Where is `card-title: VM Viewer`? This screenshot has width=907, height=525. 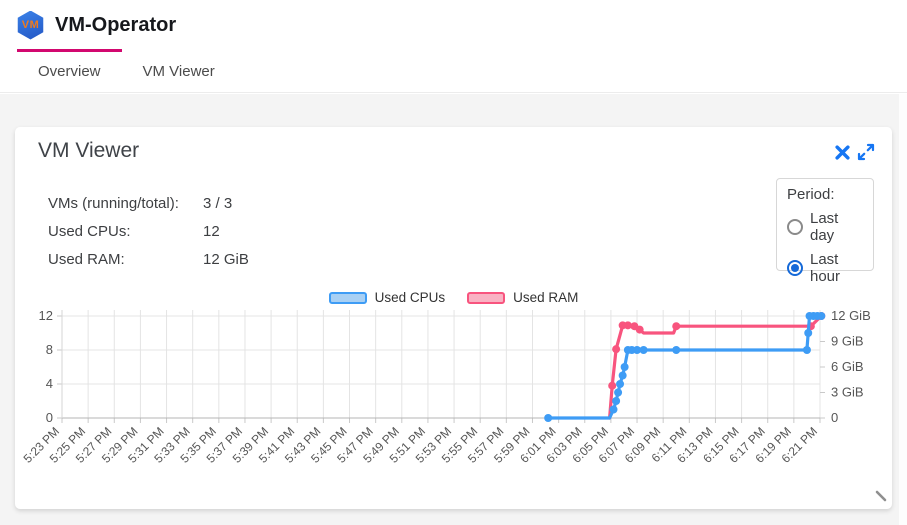
card-title: VM Viewer is located at coordinates (89, 150).